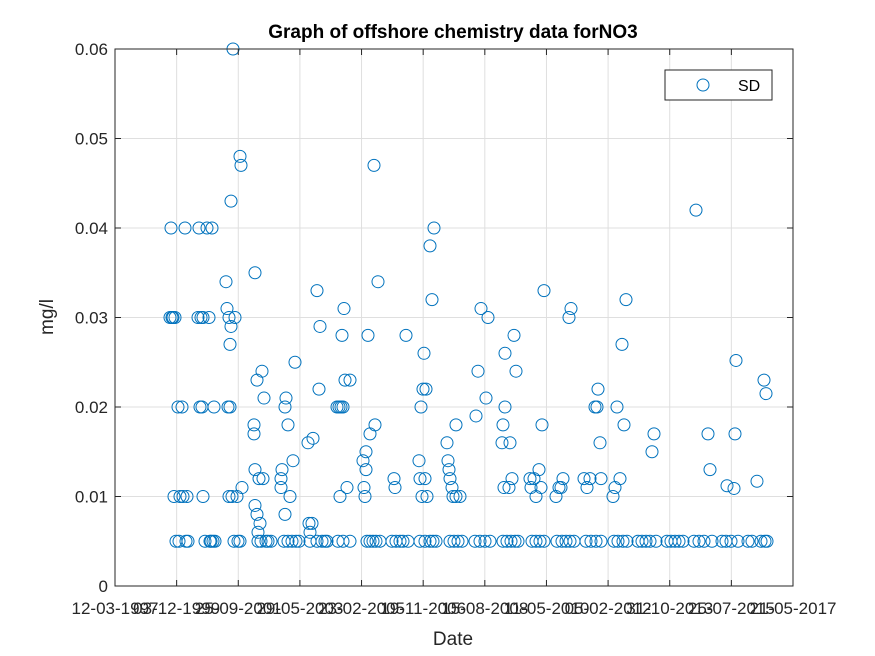 This screenshot has width=875, height=656. Describe the element at coordinates (453, 639) in the screenshot. I see `x-axis-label: Date` at that location.